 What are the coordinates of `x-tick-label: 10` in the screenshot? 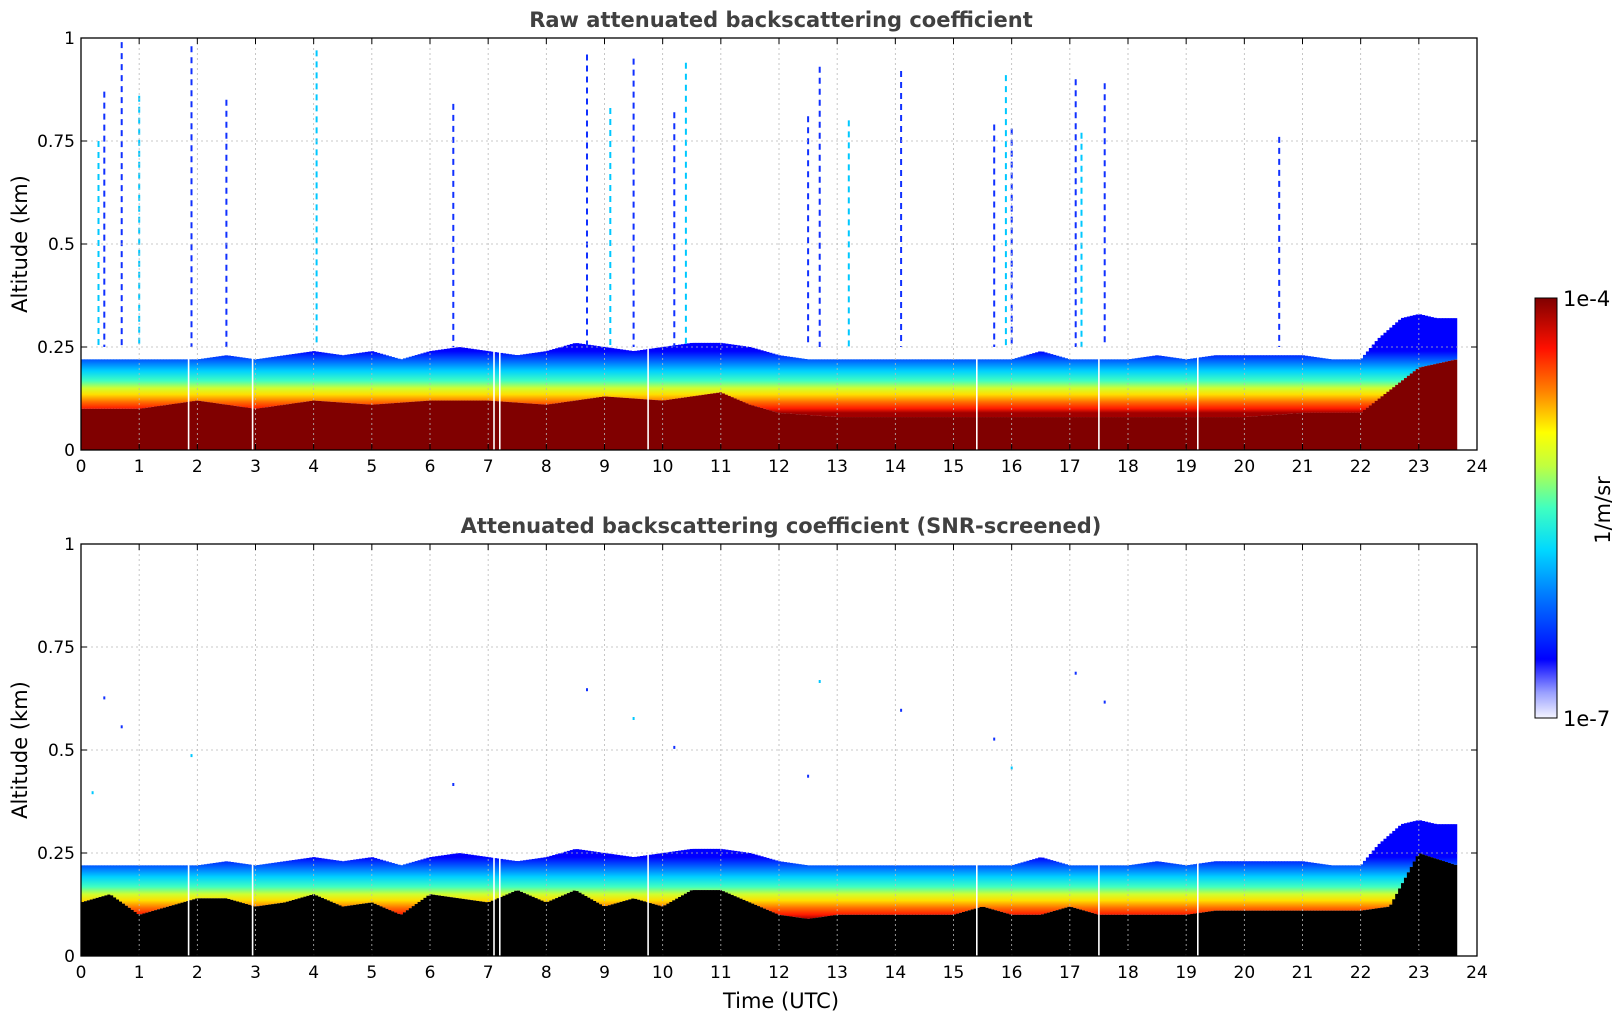 It's located at (663, 973).